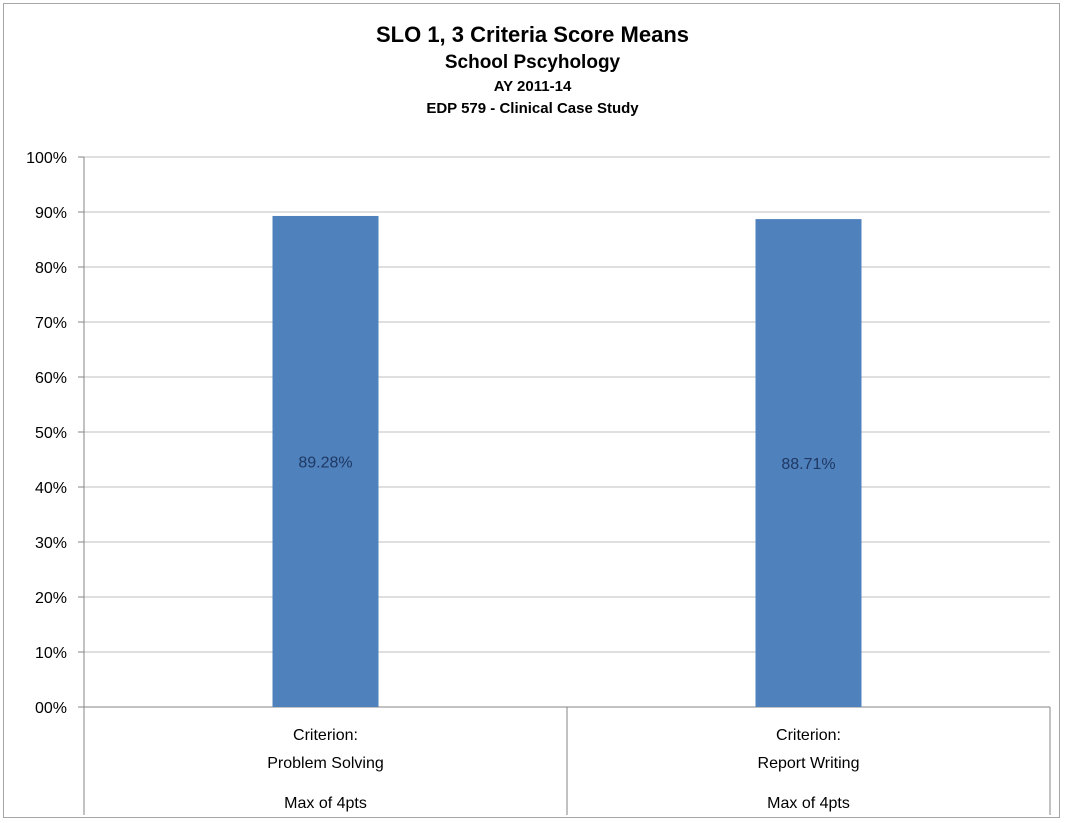 This screenshot has height=823, width=1065. I want to click on y-tick-label: 00%, so click(51, 708).